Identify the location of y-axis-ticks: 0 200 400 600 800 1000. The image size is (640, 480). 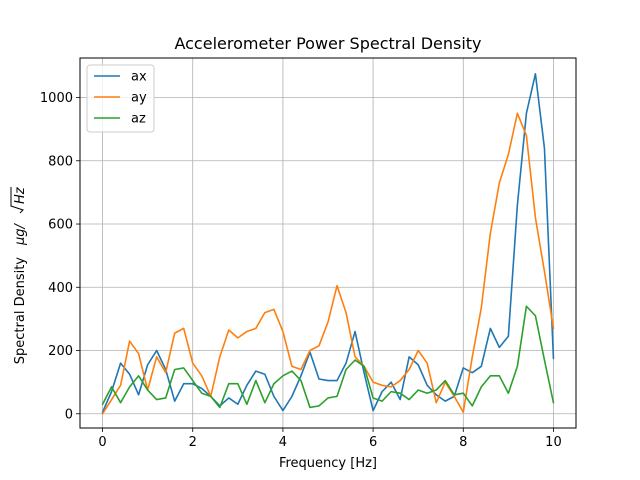
(60, 256).